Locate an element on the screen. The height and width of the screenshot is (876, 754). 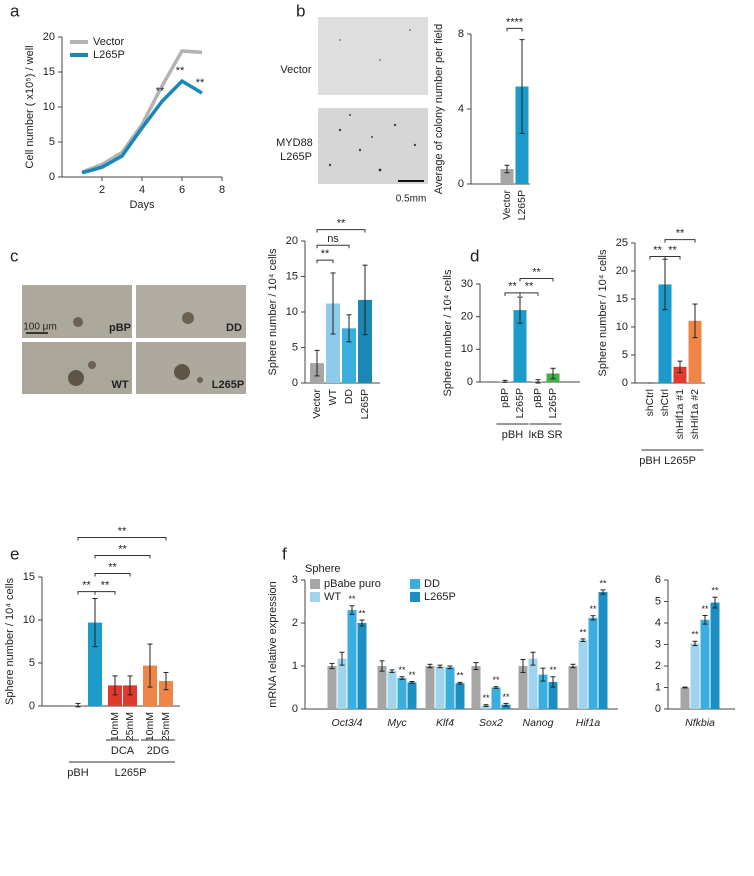
group-label: IκB SR is located at coordinates (545, 435).